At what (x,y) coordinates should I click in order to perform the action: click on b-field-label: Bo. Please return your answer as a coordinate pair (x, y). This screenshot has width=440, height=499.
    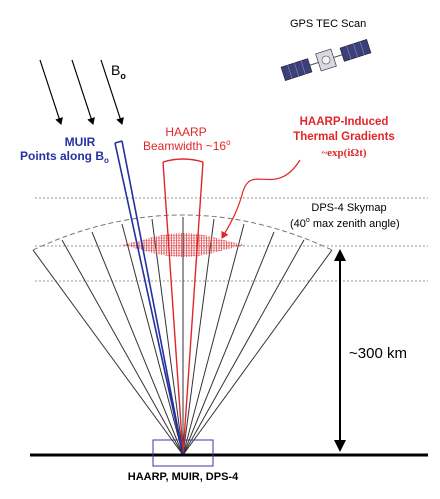
    Looking at the image, I should click on (118, 71).